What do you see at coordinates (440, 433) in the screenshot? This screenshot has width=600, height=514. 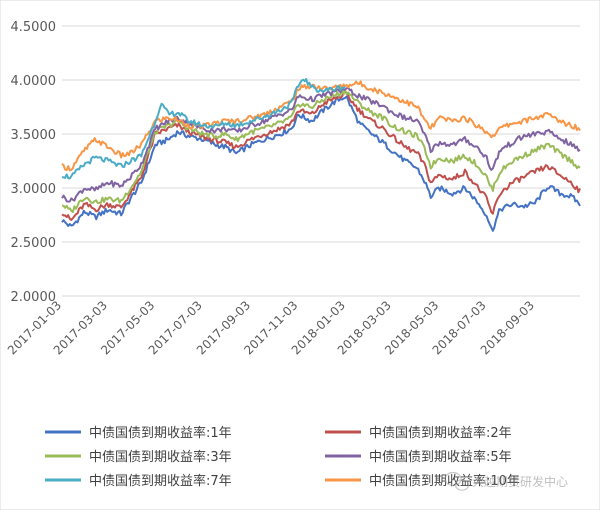 I see `legend-label: 中债国债到期收益率:2年` at bounding box center [440, 433].